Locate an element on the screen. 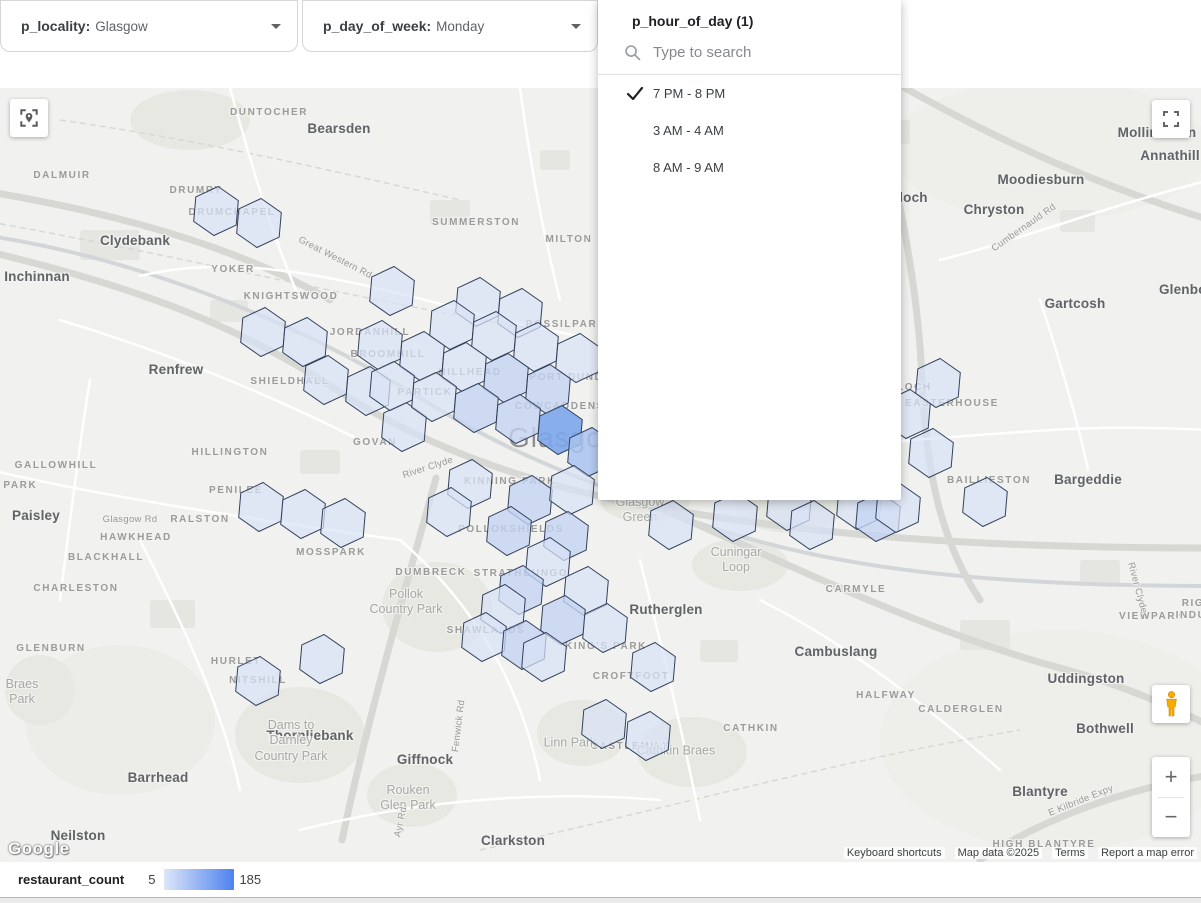 This screenshot has width=1201, height=903. filter-chip-locality: p_locality: Glasgow is located at coordinates (149, 26).